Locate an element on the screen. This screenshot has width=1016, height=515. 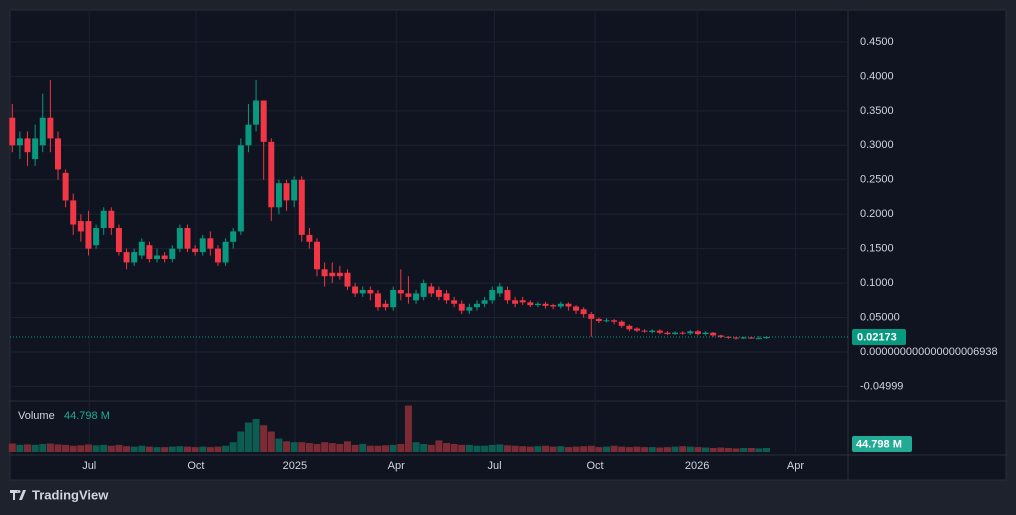
x-tick-label: 2026 is located at coordinates (697, 466).